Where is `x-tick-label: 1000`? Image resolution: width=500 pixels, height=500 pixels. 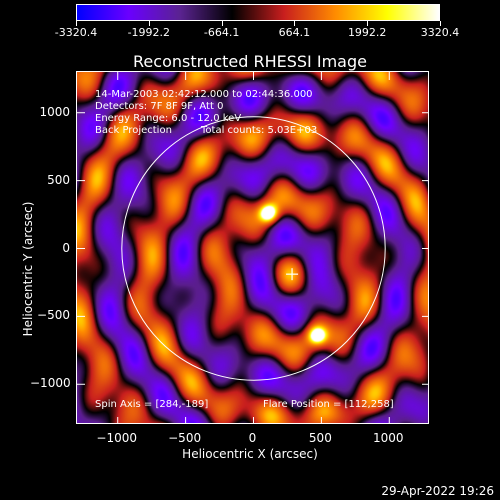
x-tick-label: 1000 is located at coordinates (388, 438).